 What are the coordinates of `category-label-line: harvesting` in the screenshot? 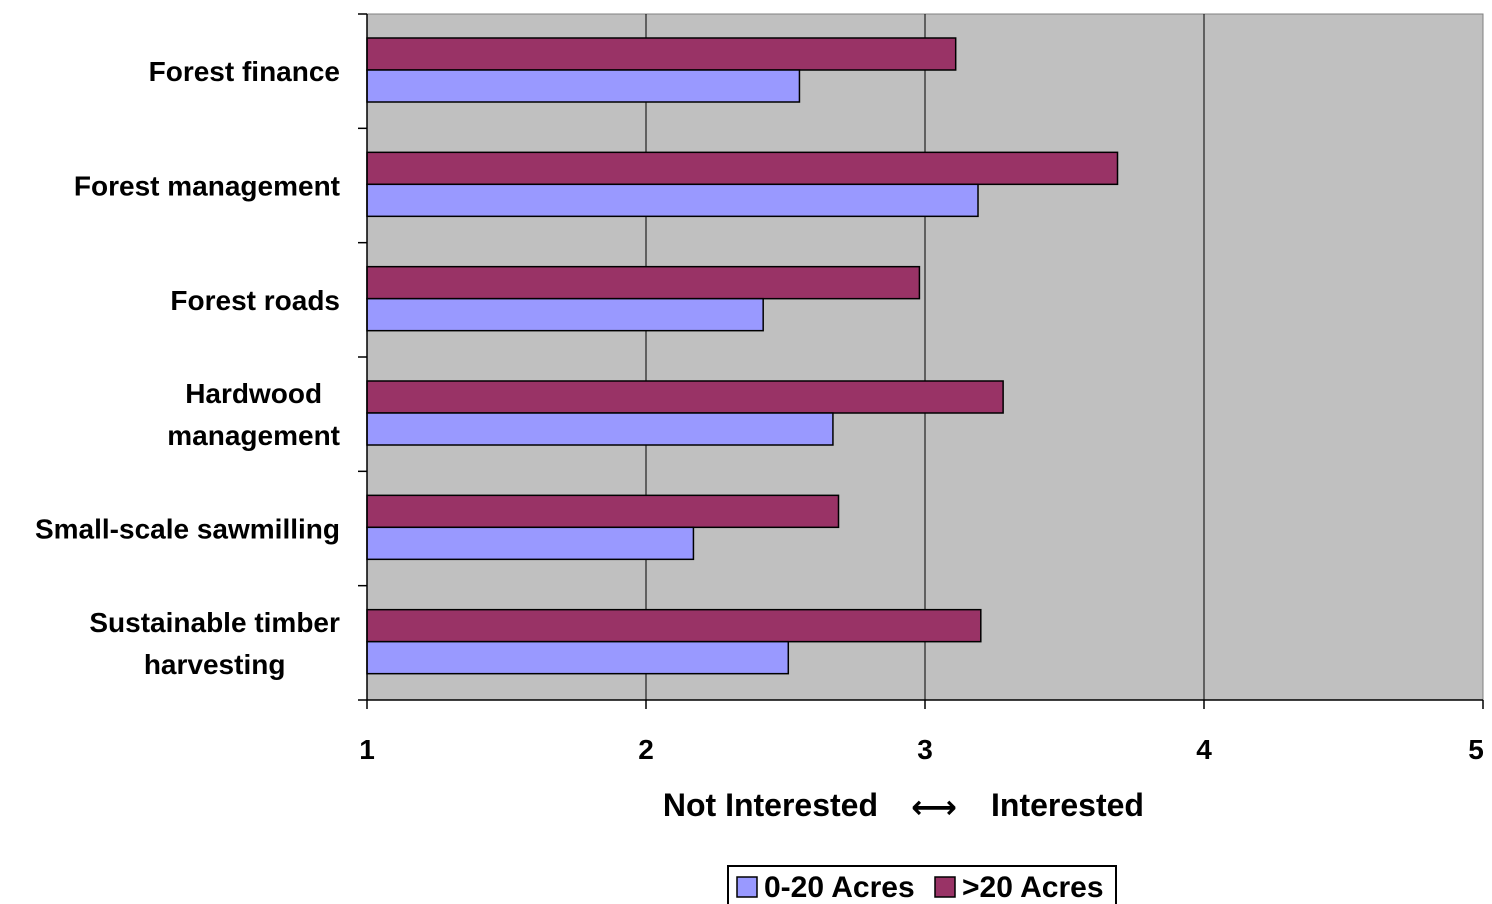 It's located at (215, 664).